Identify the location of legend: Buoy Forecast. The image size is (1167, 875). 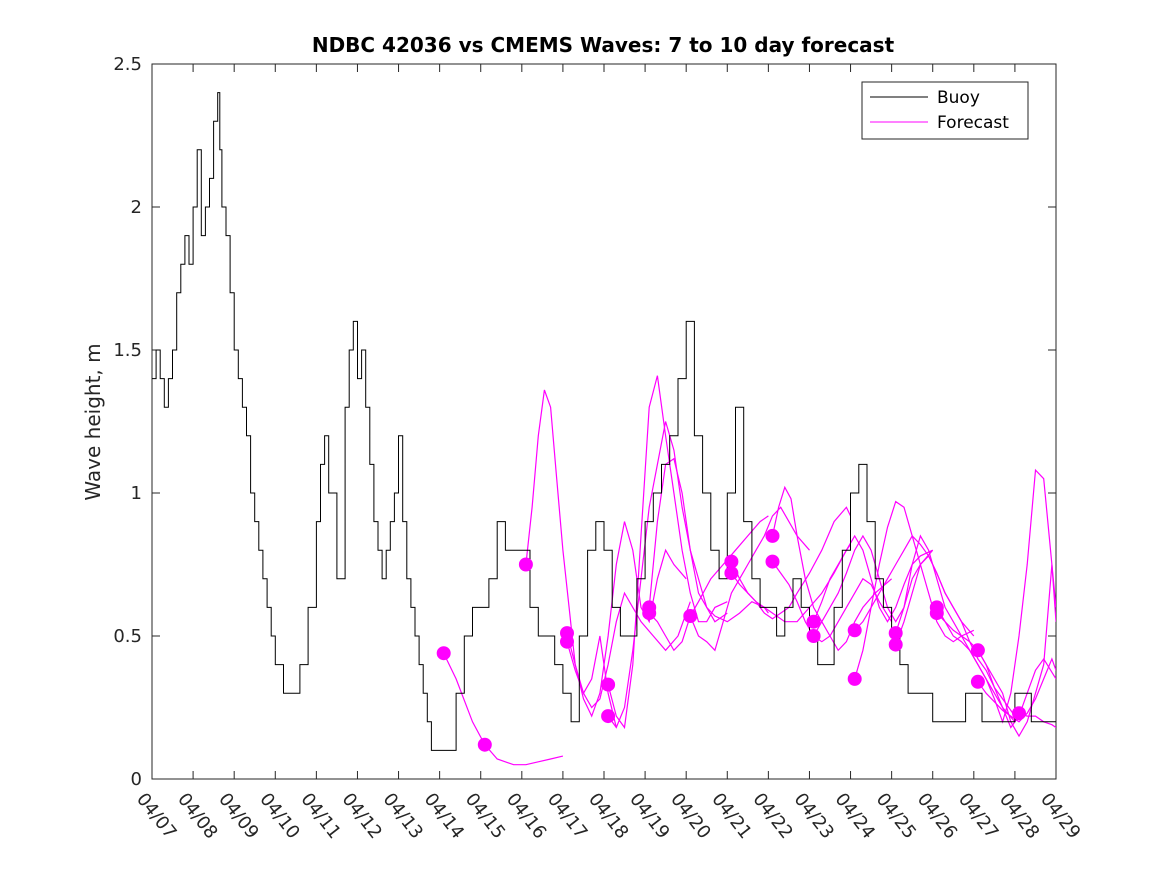
(945, 110).